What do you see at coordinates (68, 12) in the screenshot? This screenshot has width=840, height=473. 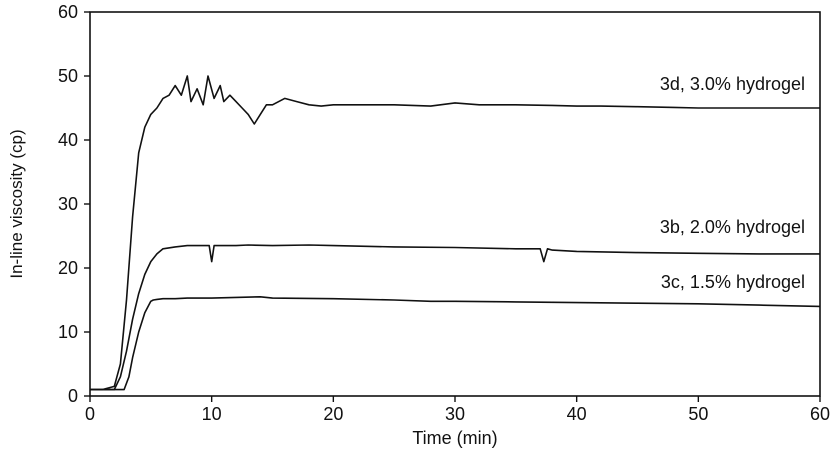 I see `y-tick-label: 60` at bounding box center [68, 12].